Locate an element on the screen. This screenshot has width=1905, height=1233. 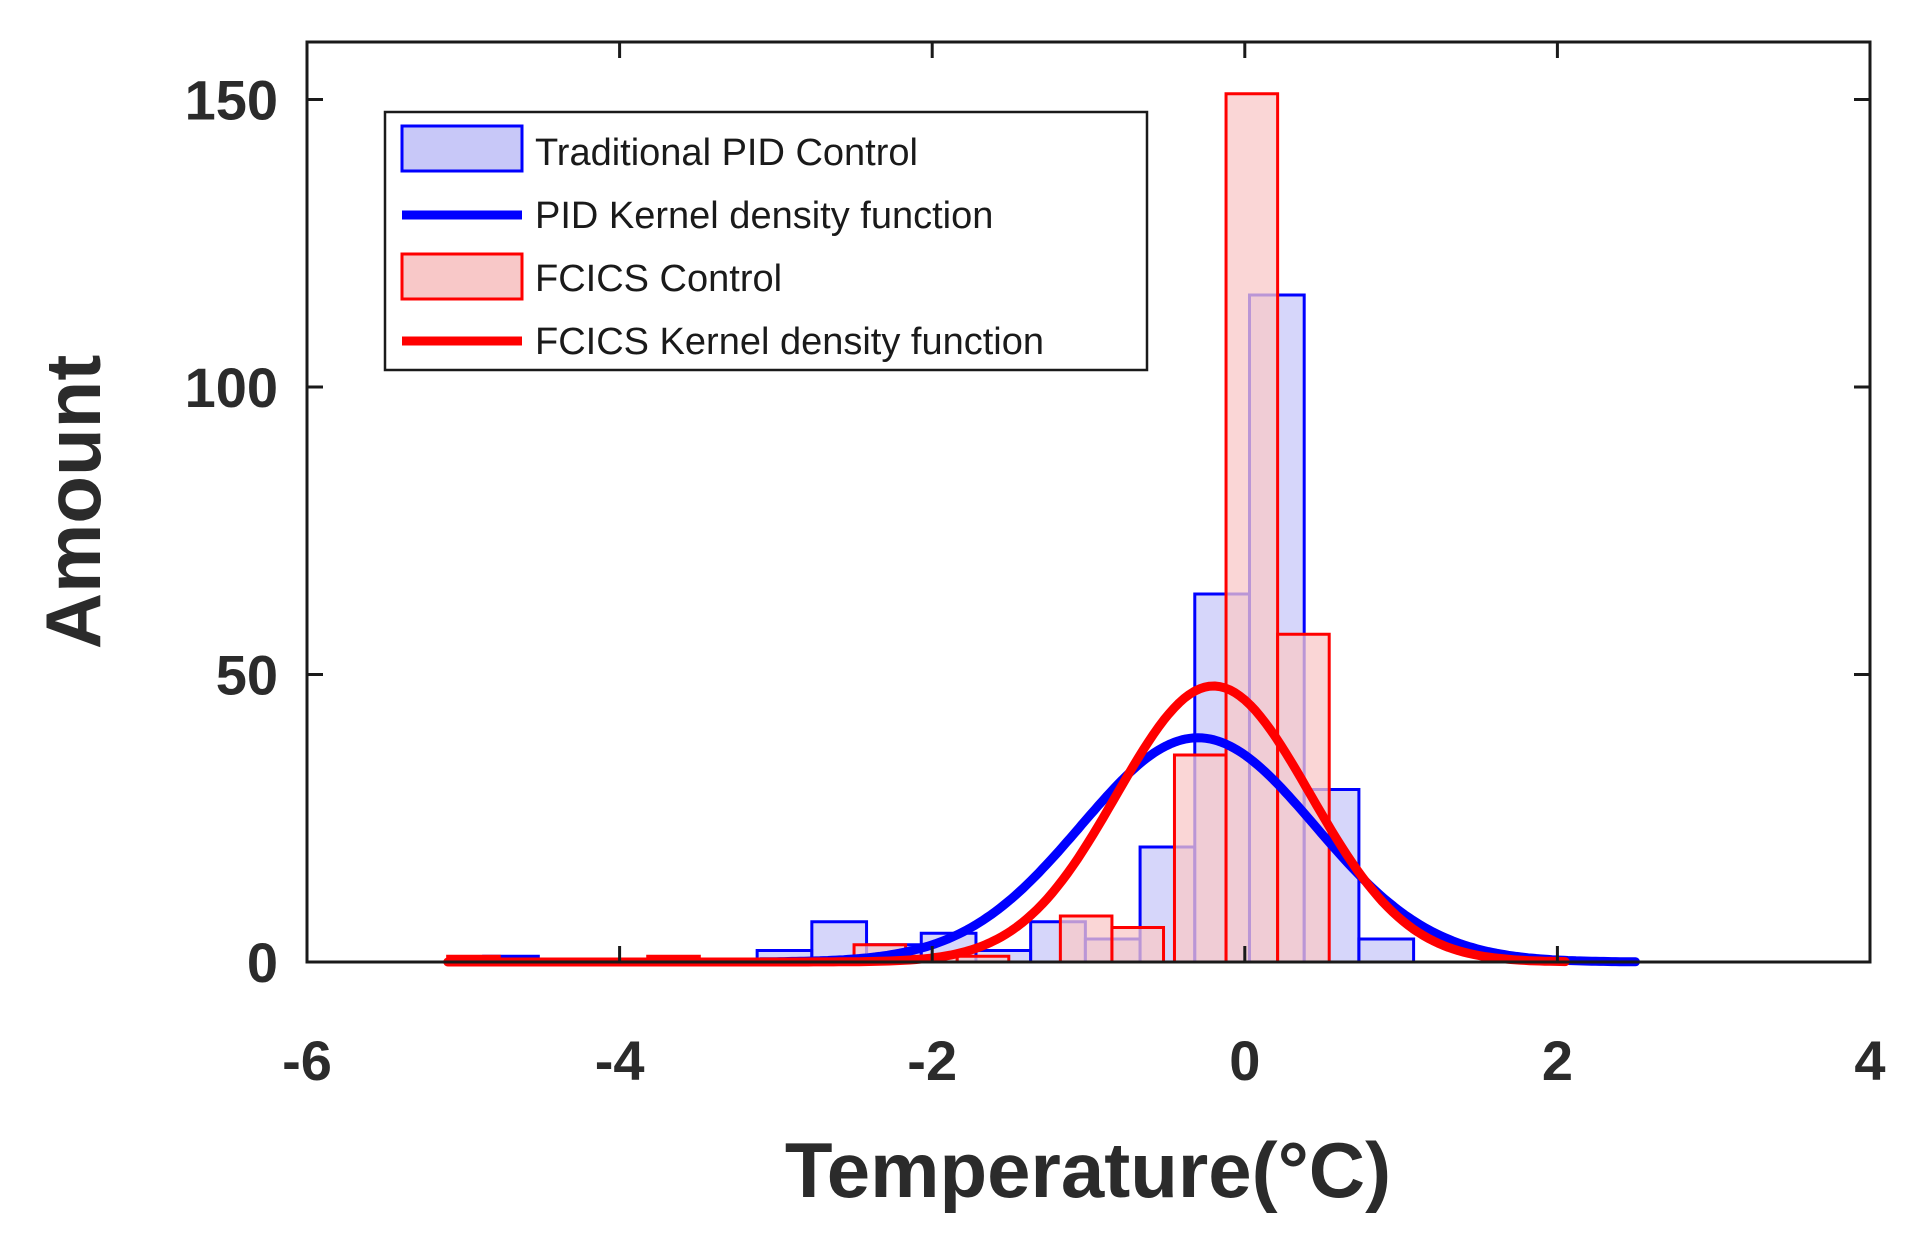
x-tick-label: -4 is located at coordinates (620, 1060).